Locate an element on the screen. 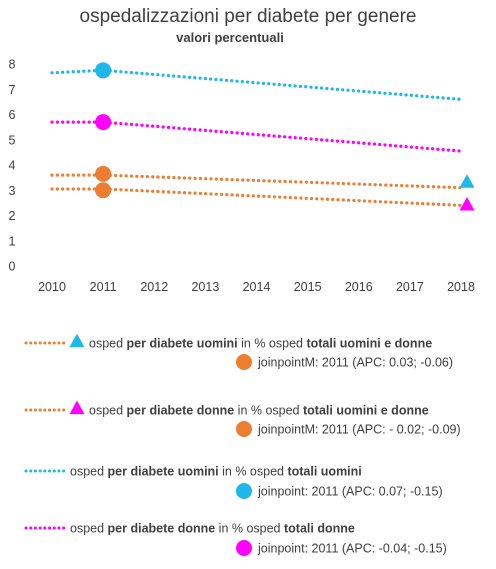 The width and height of the screenshot is (496, 569). y-tick-label: 2 is located at coordinates (12, 216).